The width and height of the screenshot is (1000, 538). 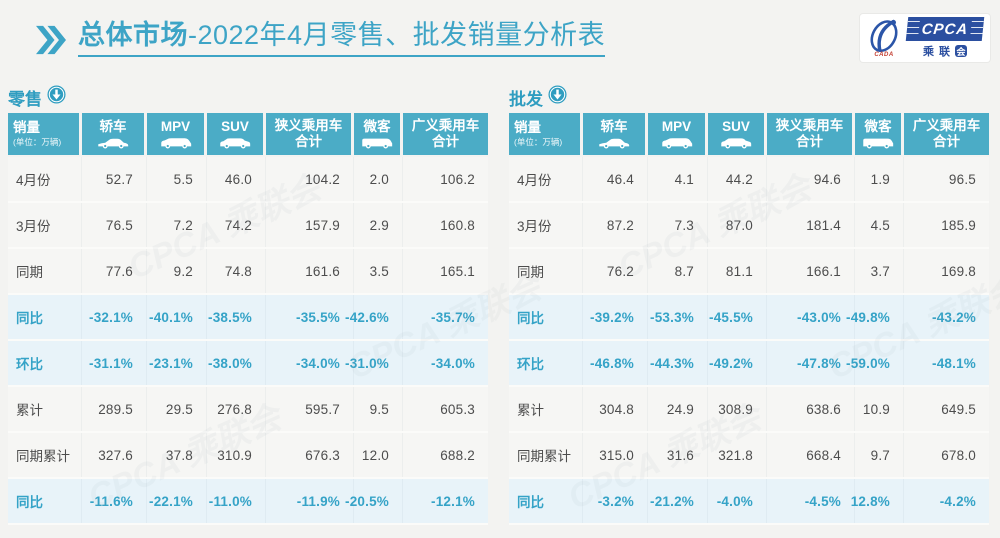 What do you see at coordinates (546, 409) in the screenshot?
I see `row-label-cumulative: 累计` at bounding box center [546, 409].